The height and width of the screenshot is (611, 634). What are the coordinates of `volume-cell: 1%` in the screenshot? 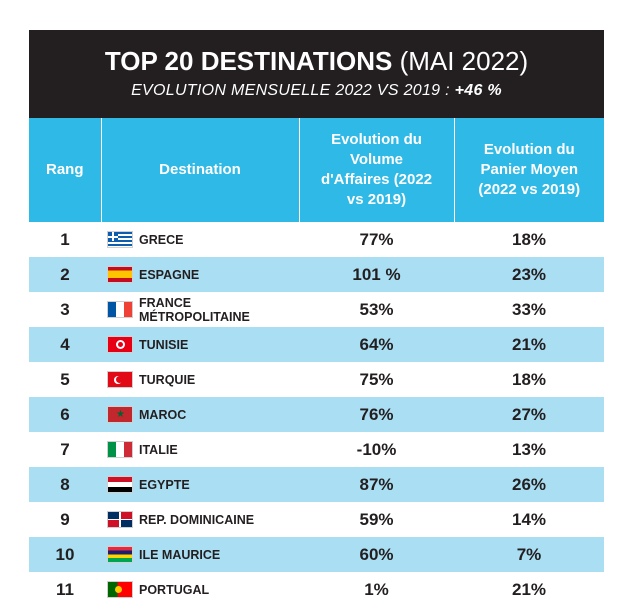 It's located at (376, 589).